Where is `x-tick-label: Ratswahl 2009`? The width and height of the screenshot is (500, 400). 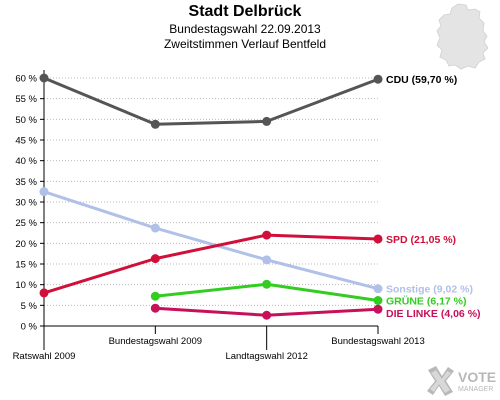 x-tick-label: Ratswahl 2009 is located at coordinates (44, 356).